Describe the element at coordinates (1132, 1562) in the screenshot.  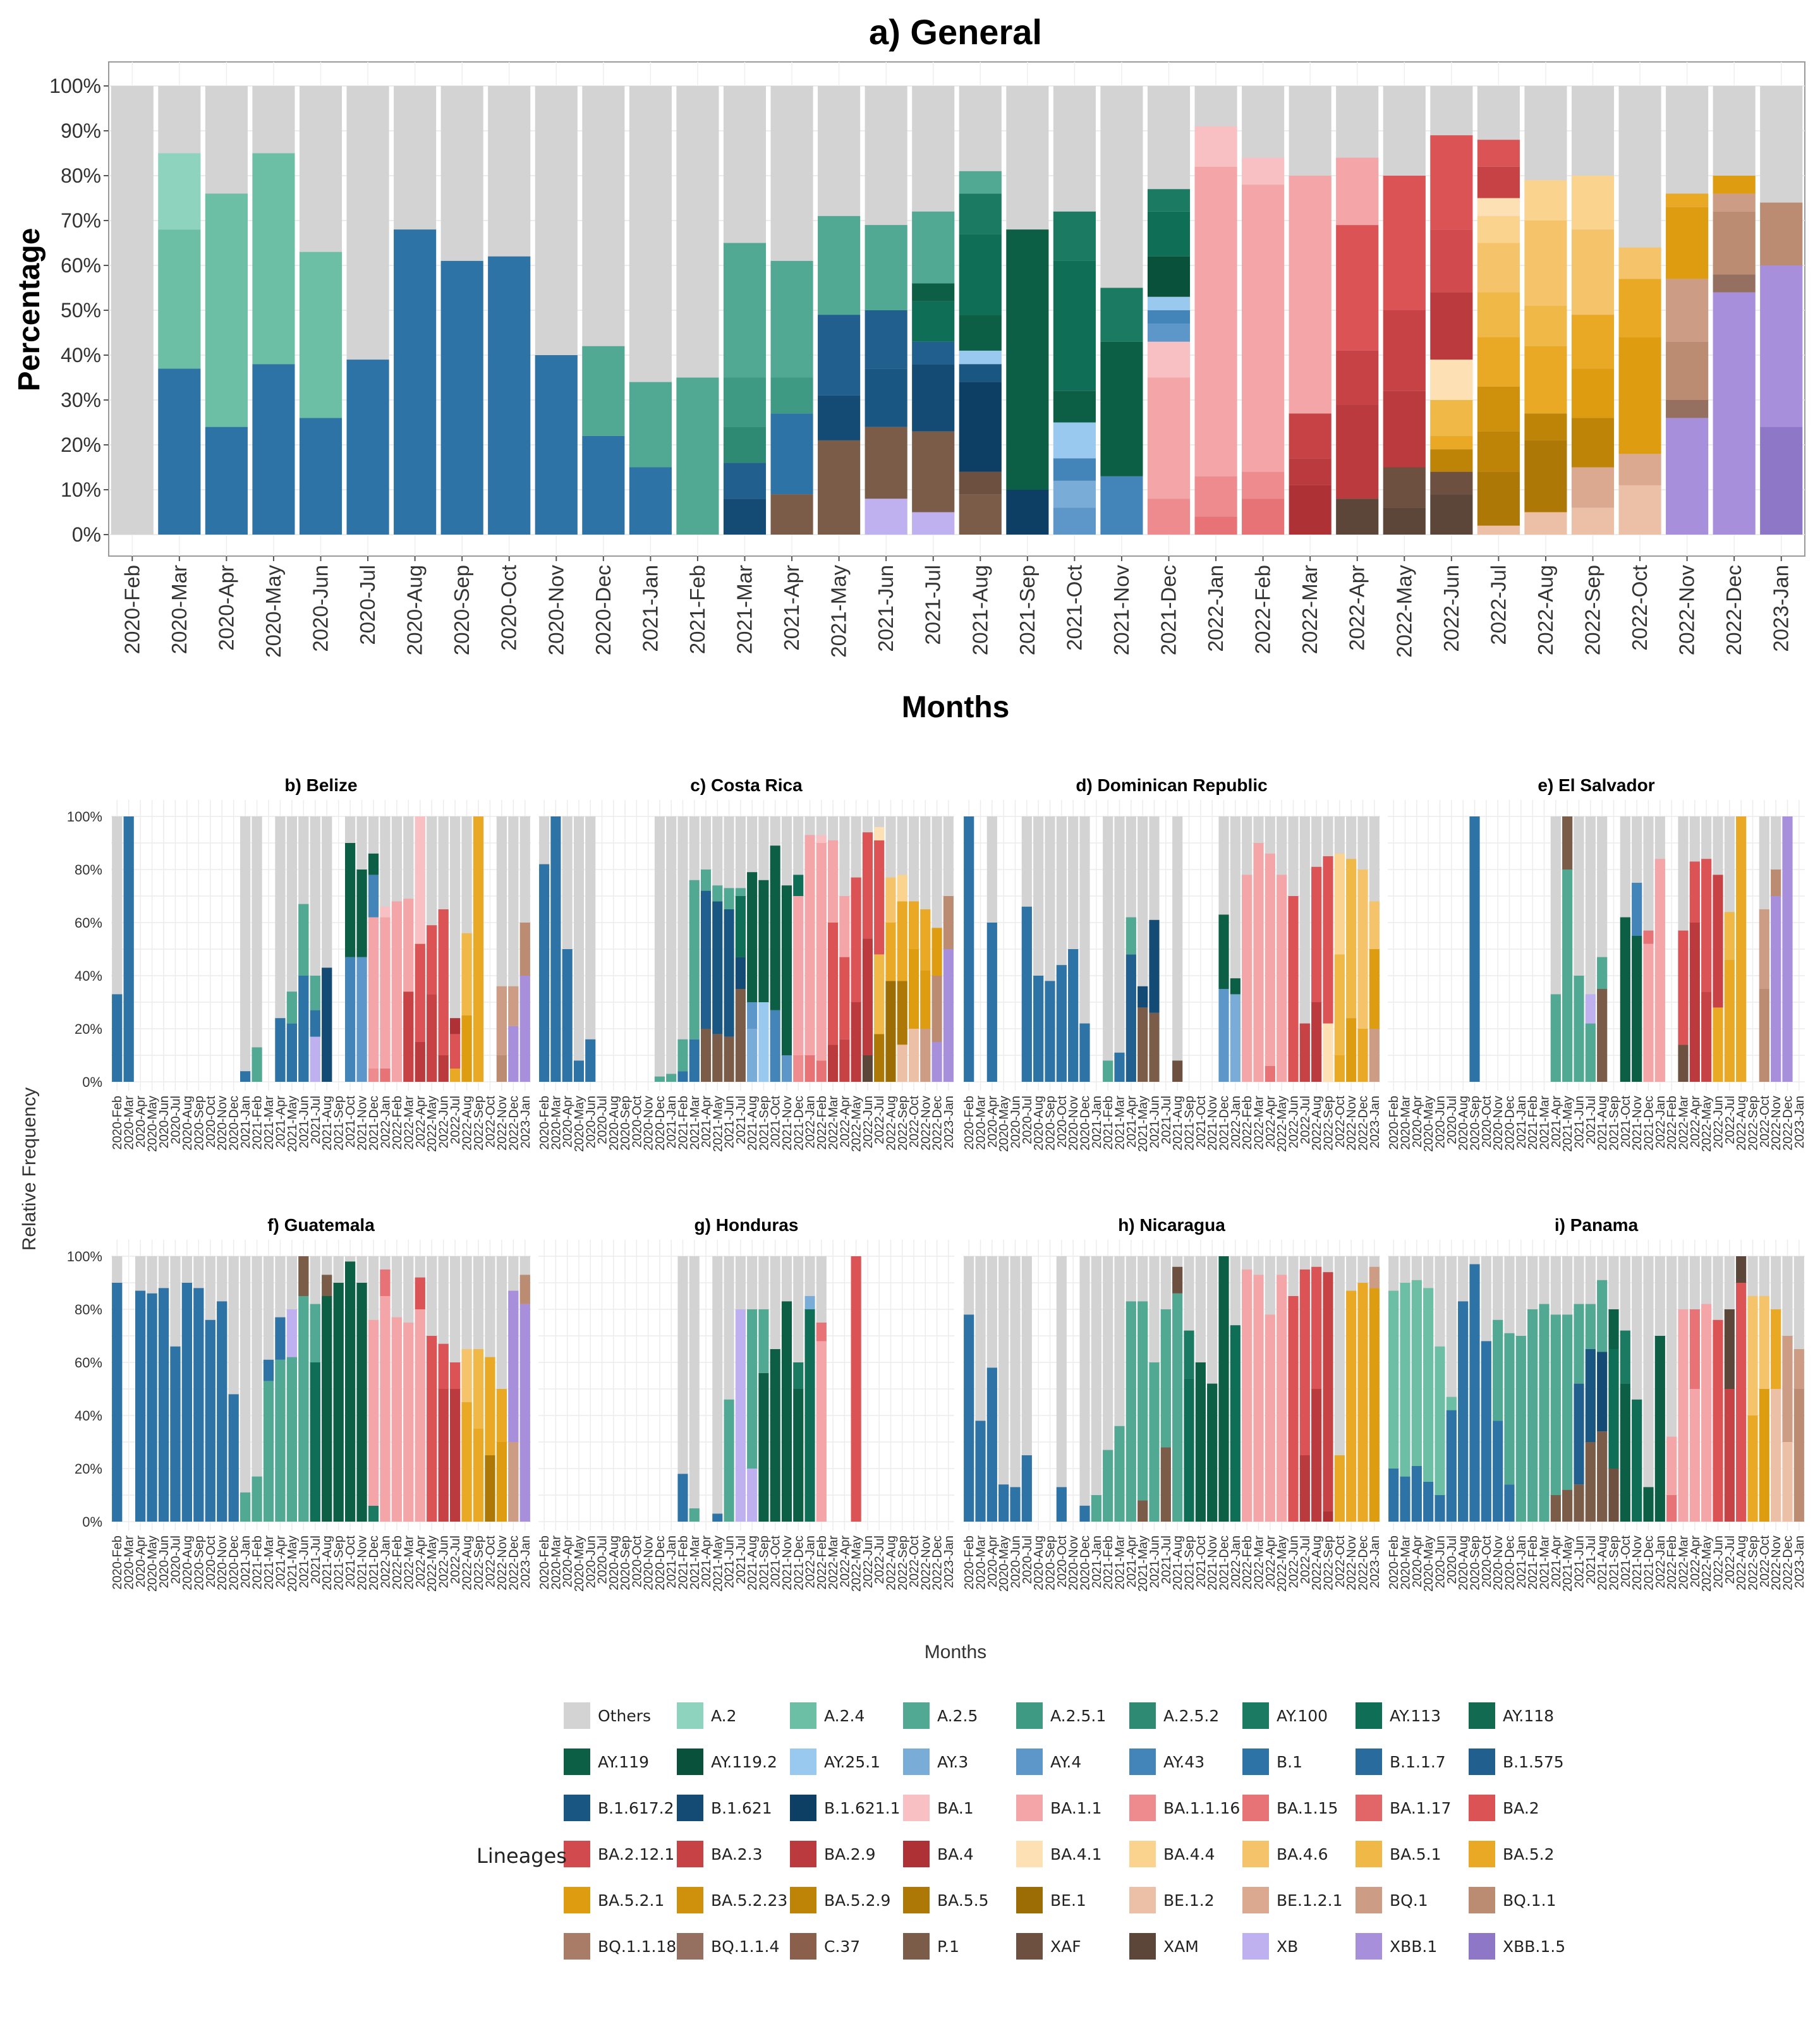
I see `panel-x-tick-label: 2021-Apr` at that location.